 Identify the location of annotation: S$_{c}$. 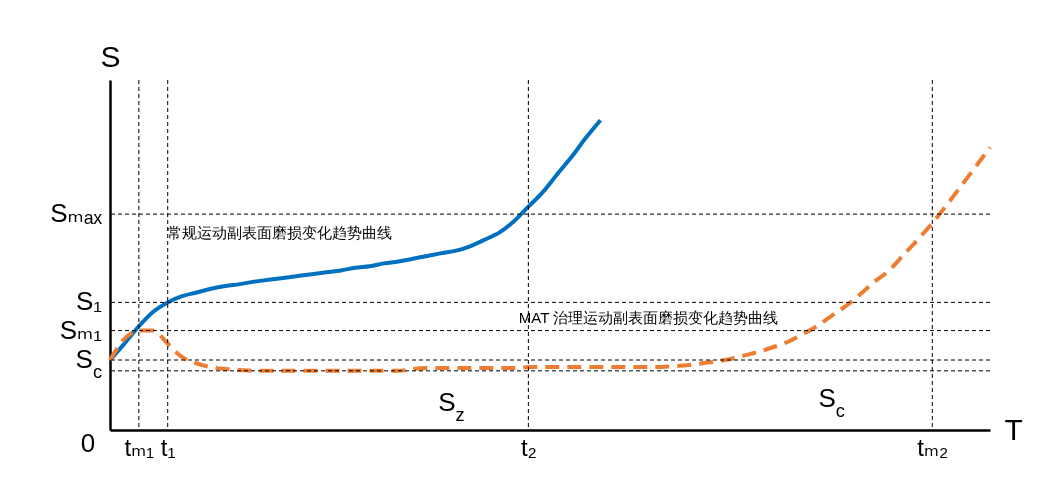
(831, 401).